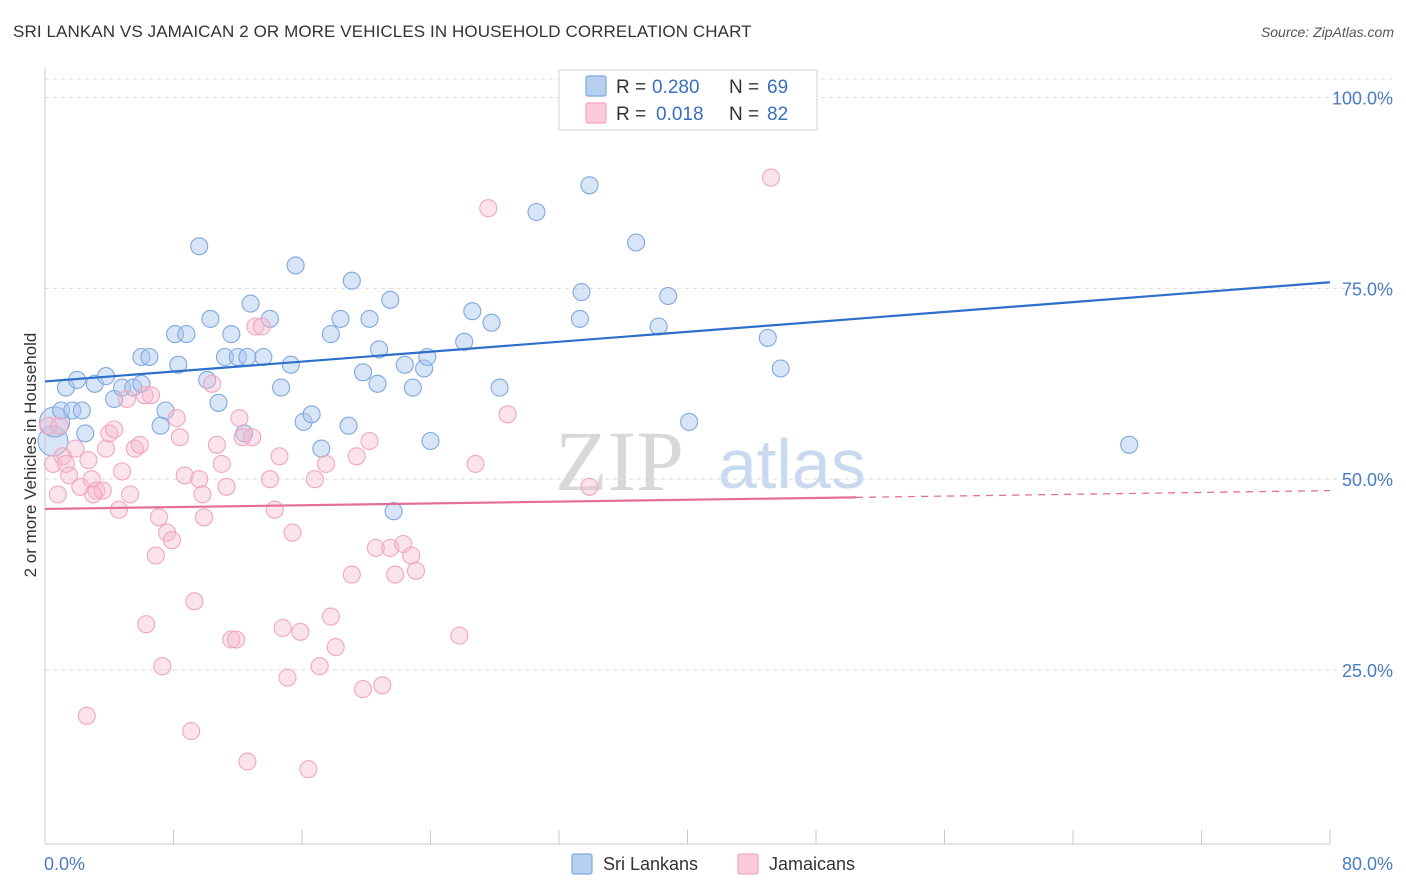 The image size is (1406, 892). What do you see at coordinates (710, 461) in the screenshot?
I see `watermark: ZIP atlas` at bounding box center [710, 461].